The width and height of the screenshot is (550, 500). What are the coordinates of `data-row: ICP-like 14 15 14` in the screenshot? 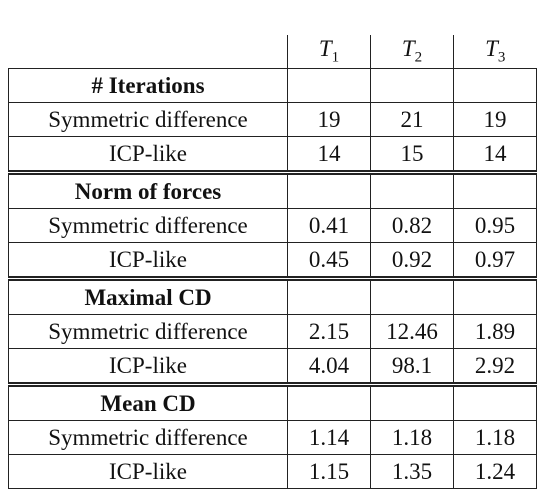 It's located at (272, 154).